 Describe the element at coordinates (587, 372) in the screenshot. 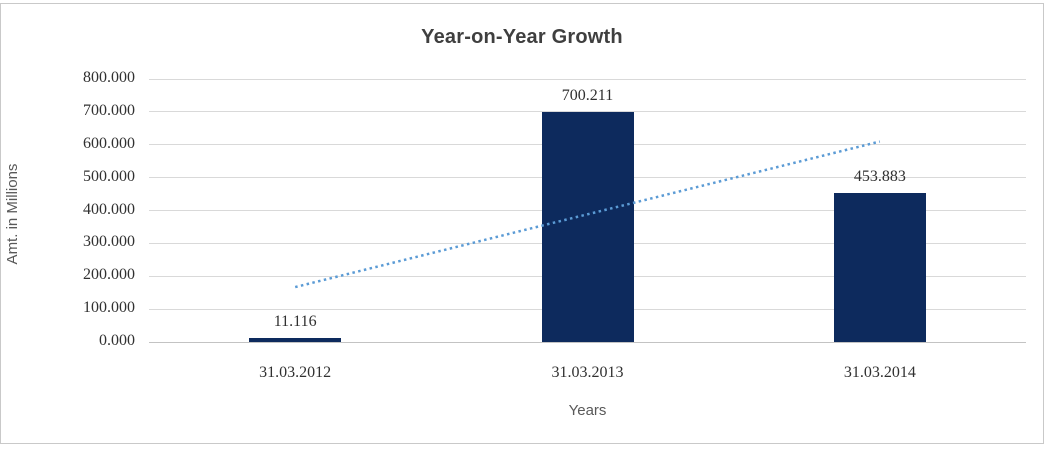

I see `category-label: 31.03.2013` at that location.